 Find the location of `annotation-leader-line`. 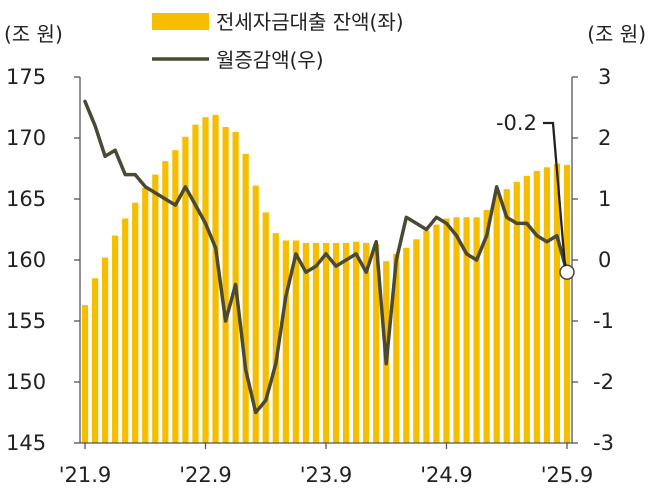

annotation-leader-line is located at coordinates (554, 194).